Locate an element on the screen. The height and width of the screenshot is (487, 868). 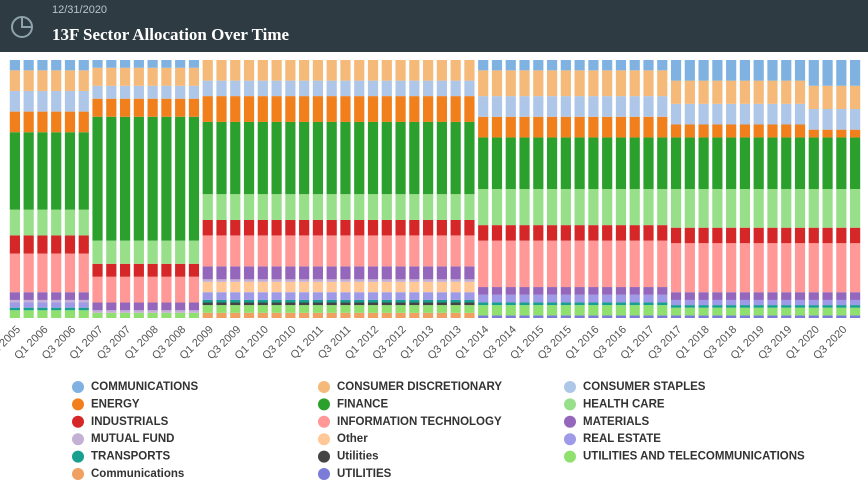
legend-label: ENERGY is located at coordinates (115, 404).